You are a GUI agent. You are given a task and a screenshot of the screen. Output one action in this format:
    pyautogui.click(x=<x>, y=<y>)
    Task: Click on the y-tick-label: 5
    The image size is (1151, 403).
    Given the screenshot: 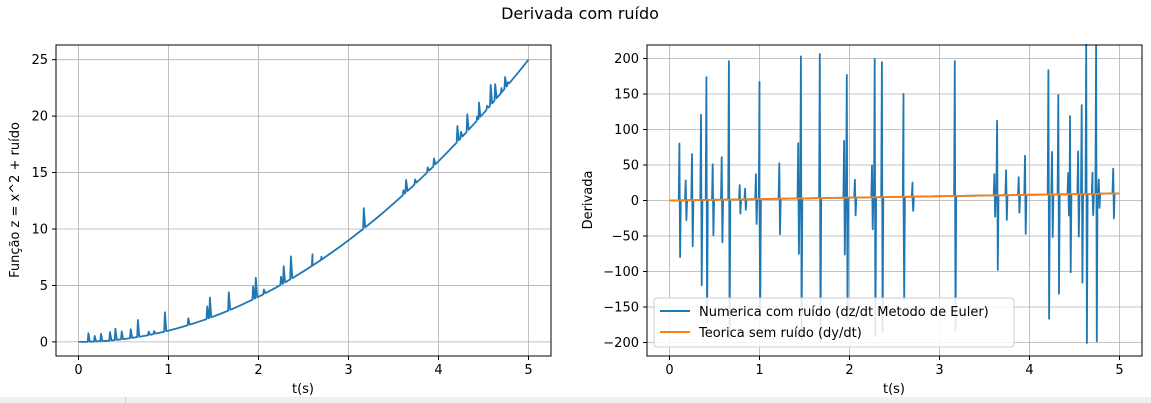 What is the action you would take?
    pyautogui.click(x=44, y=286)
    